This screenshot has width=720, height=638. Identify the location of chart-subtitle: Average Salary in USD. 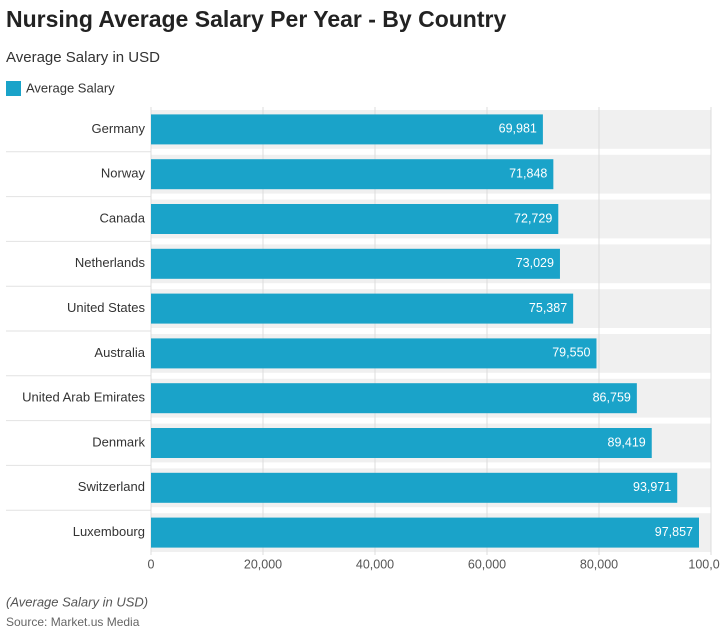
(83, 57).